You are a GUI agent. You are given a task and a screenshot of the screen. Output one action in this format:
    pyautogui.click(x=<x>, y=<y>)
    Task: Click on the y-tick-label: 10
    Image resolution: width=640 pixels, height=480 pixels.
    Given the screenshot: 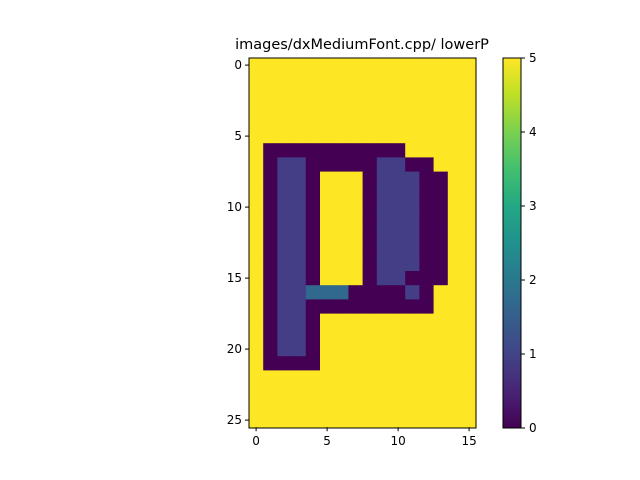 What is the action you would take?
    pyautogui.click(x=234, y=207)
    